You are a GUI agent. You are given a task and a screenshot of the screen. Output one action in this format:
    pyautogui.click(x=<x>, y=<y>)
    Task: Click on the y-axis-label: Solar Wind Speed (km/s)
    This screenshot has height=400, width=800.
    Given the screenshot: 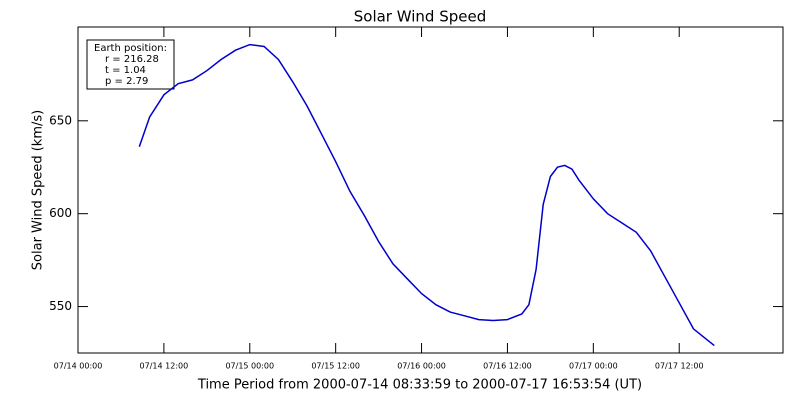 What is the action you would take?
    pyautogui.click(x=38, y=190)
    